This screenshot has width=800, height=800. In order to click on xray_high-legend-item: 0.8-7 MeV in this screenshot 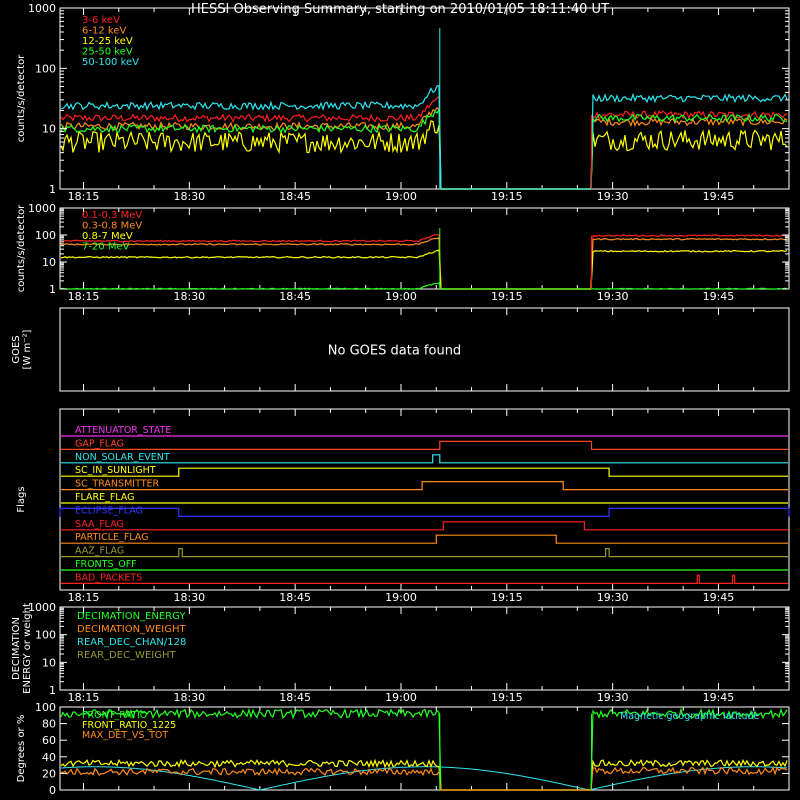, I will do `click(107, 236)`.